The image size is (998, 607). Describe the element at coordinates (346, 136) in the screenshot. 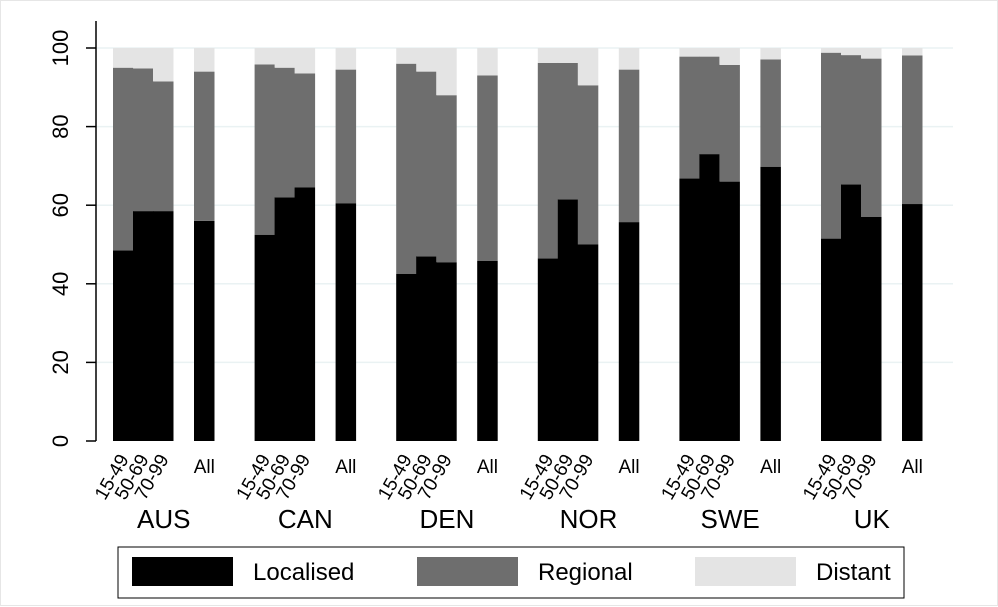

I see `bar-can-All-regional` at that location.